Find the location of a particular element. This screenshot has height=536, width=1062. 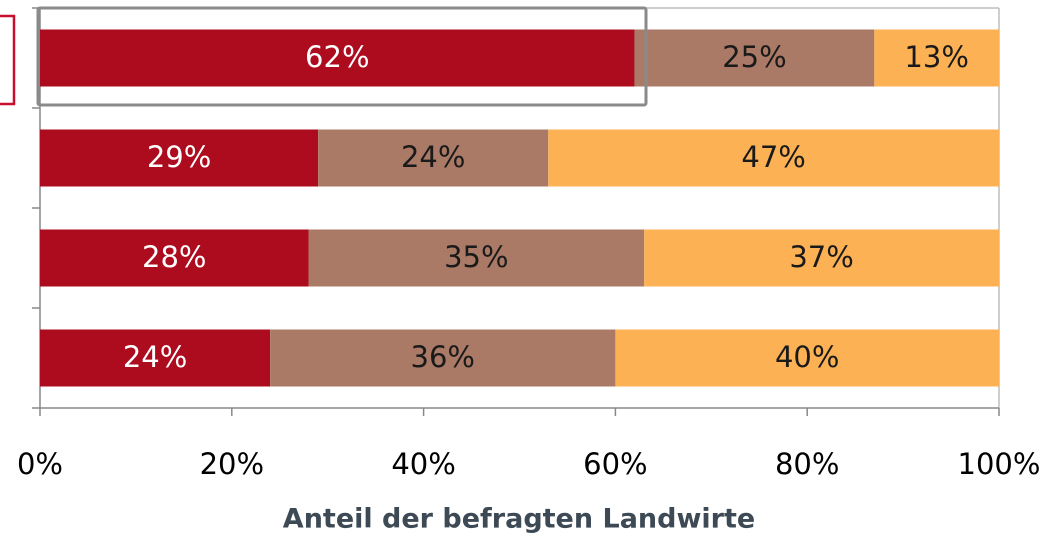

value-label: 29% is located at coordinates (179, 157).